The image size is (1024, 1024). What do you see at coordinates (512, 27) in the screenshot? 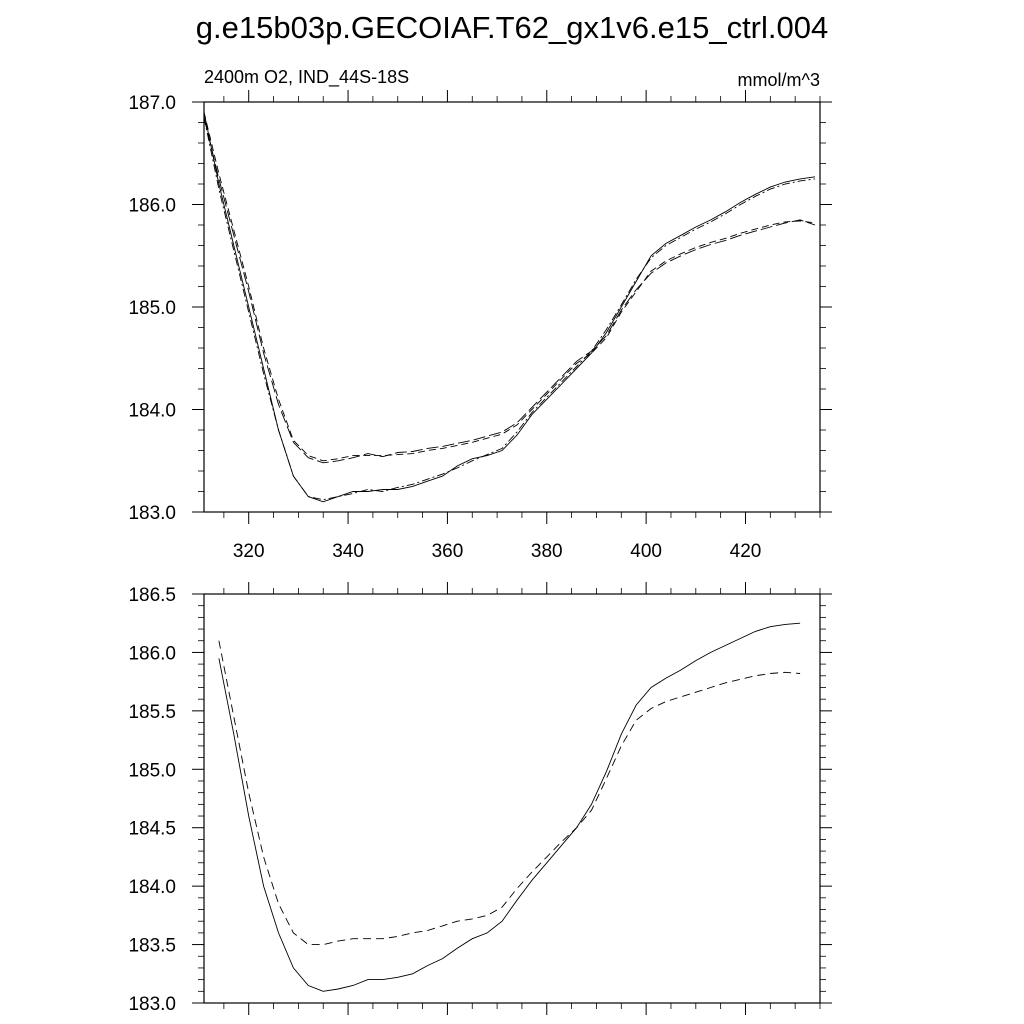
I see `chart-title: g.e15b03p.GECOIAF.T62_gx1v6.e15_ctrl.004` at bounding box center [512, 27].